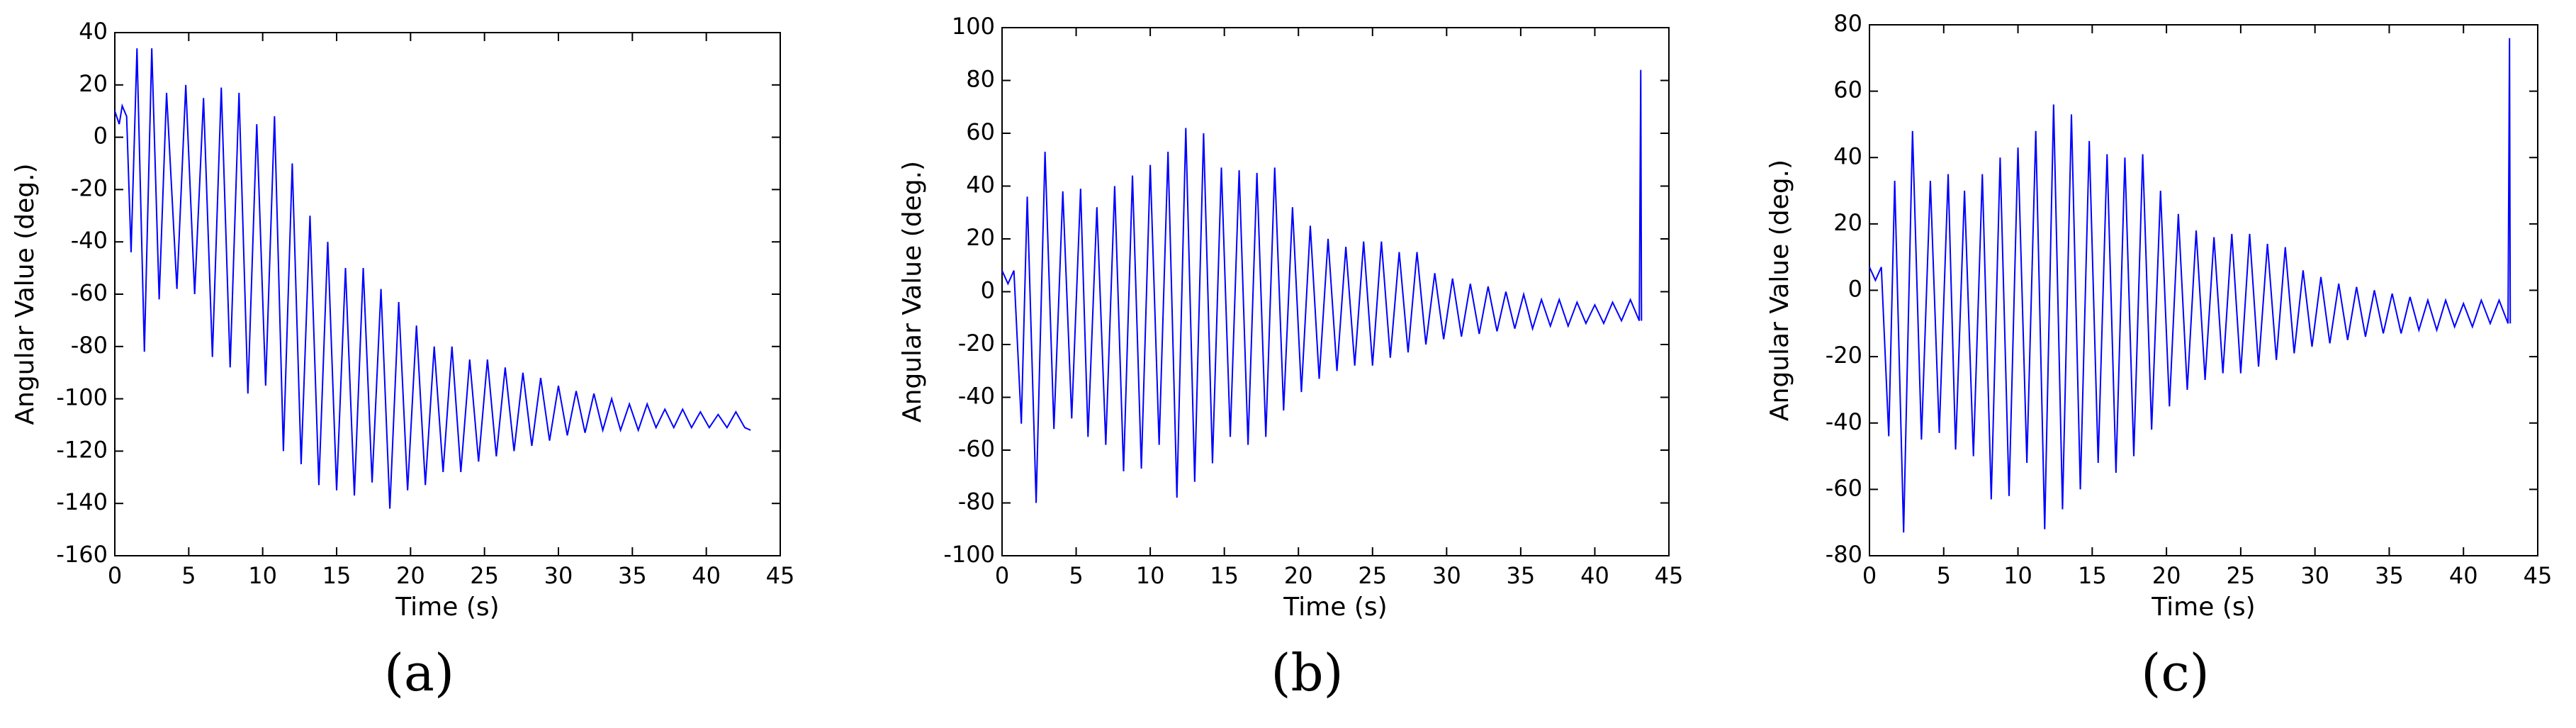  What do you see at coordinates (82, 554) in the screenshot?
I see `y-tick-label: -160` at bounding box center [82, 554].